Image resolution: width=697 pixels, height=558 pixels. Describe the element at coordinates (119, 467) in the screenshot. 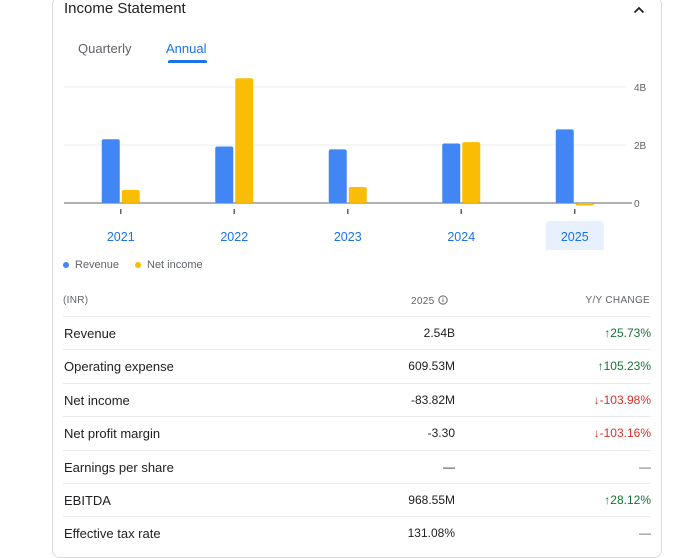

I see `row-label: Earnings per share` at that location.